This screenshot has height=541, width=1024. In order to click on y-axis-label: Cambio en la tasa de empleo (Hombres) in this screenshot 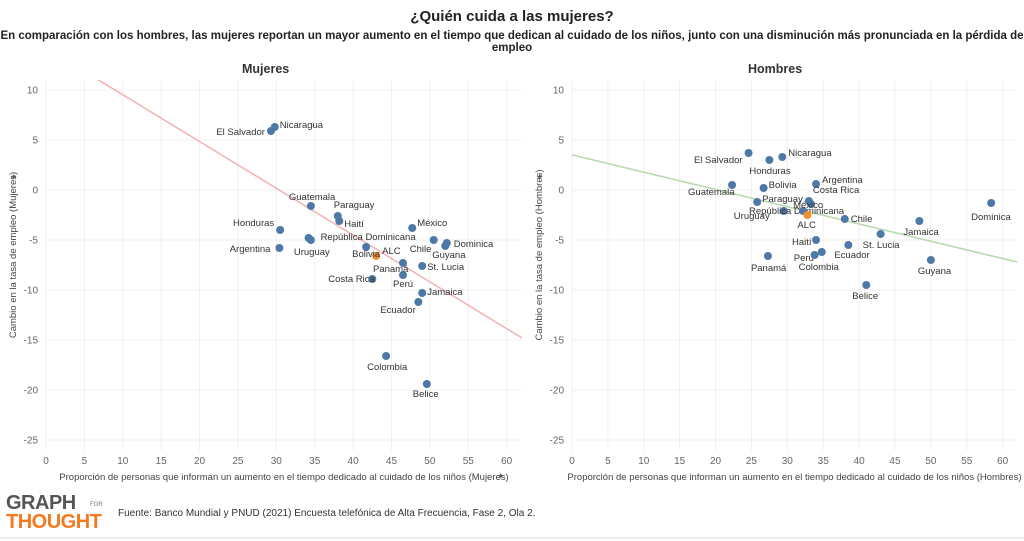, I will do `click(539, 254)`.